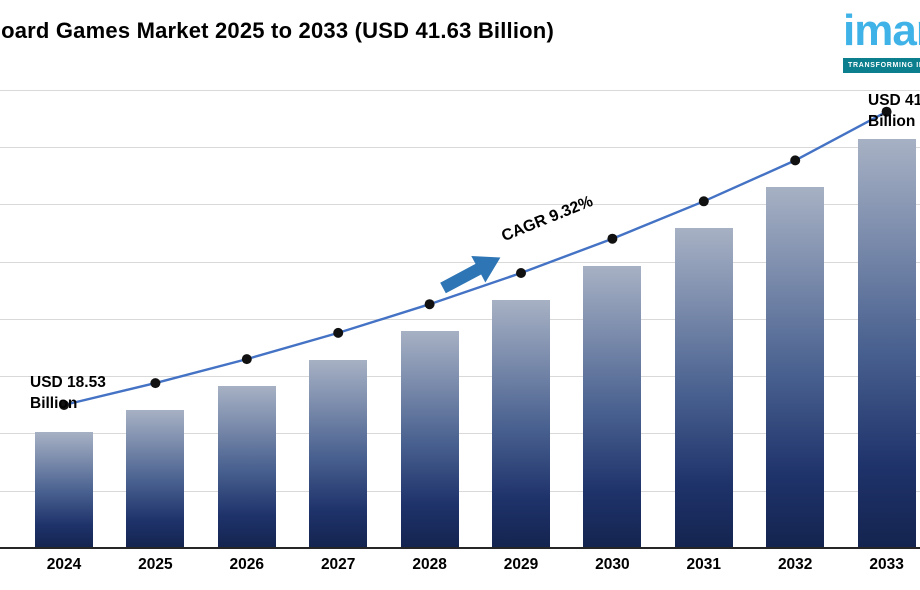 The image size is (920, 590). Describe the element at coordinates (703, 388) in the screenshot. I see `bar-2031` at that location.